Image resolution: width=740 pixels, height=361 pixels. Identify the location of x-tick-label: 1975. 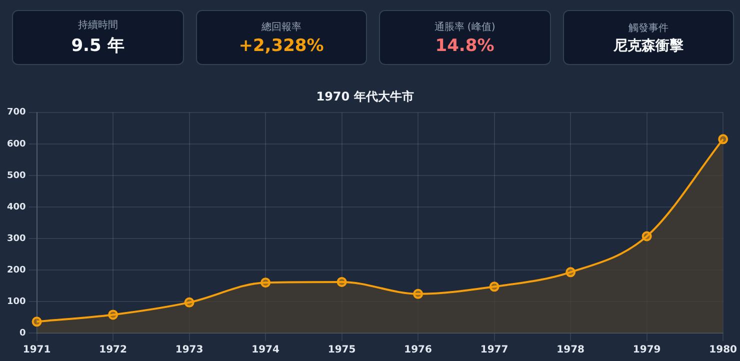
(342, 350).